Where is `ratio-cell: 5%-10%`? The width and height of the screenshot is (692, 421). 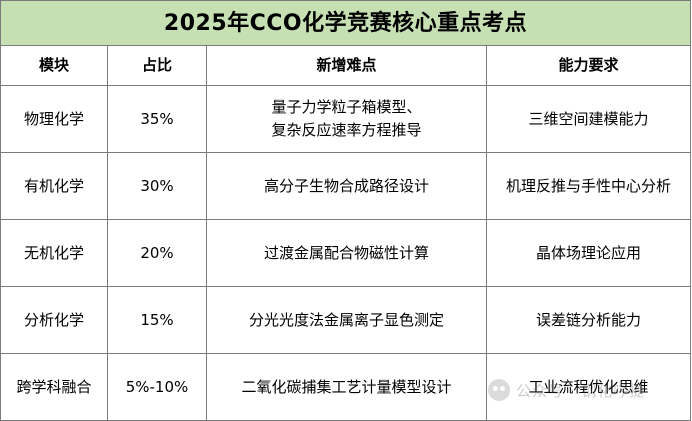
ratio-cell: 5%-10% is located at coordinates (157, 387).